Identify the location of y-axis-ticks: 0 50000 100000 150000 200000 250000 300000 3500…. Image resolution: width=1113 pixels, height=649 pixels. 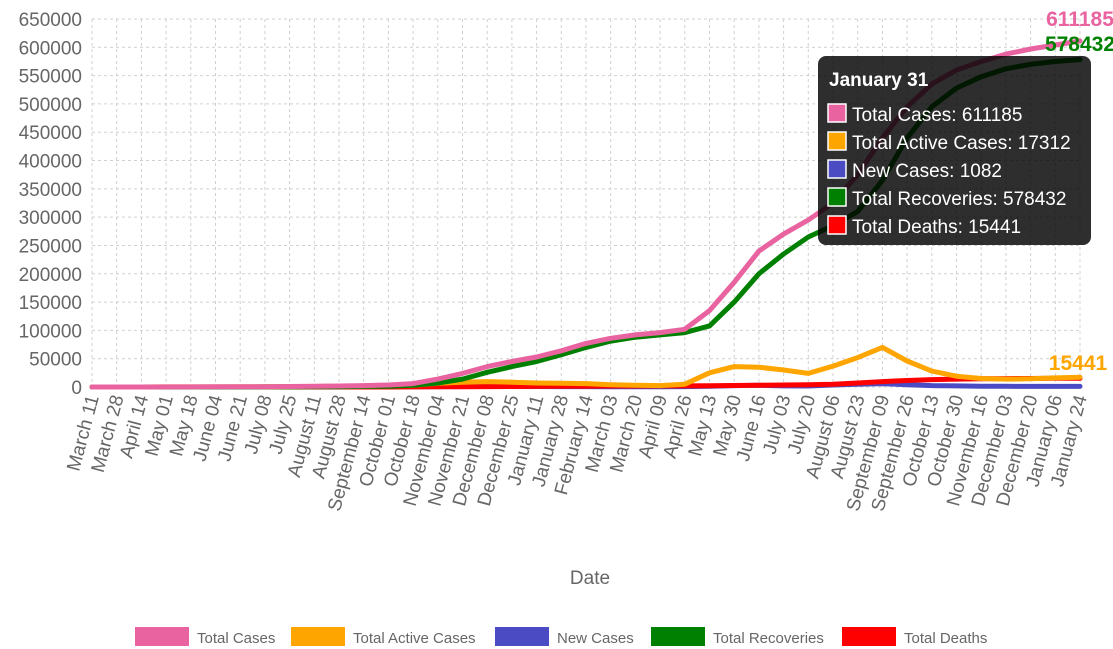
(50, 204).